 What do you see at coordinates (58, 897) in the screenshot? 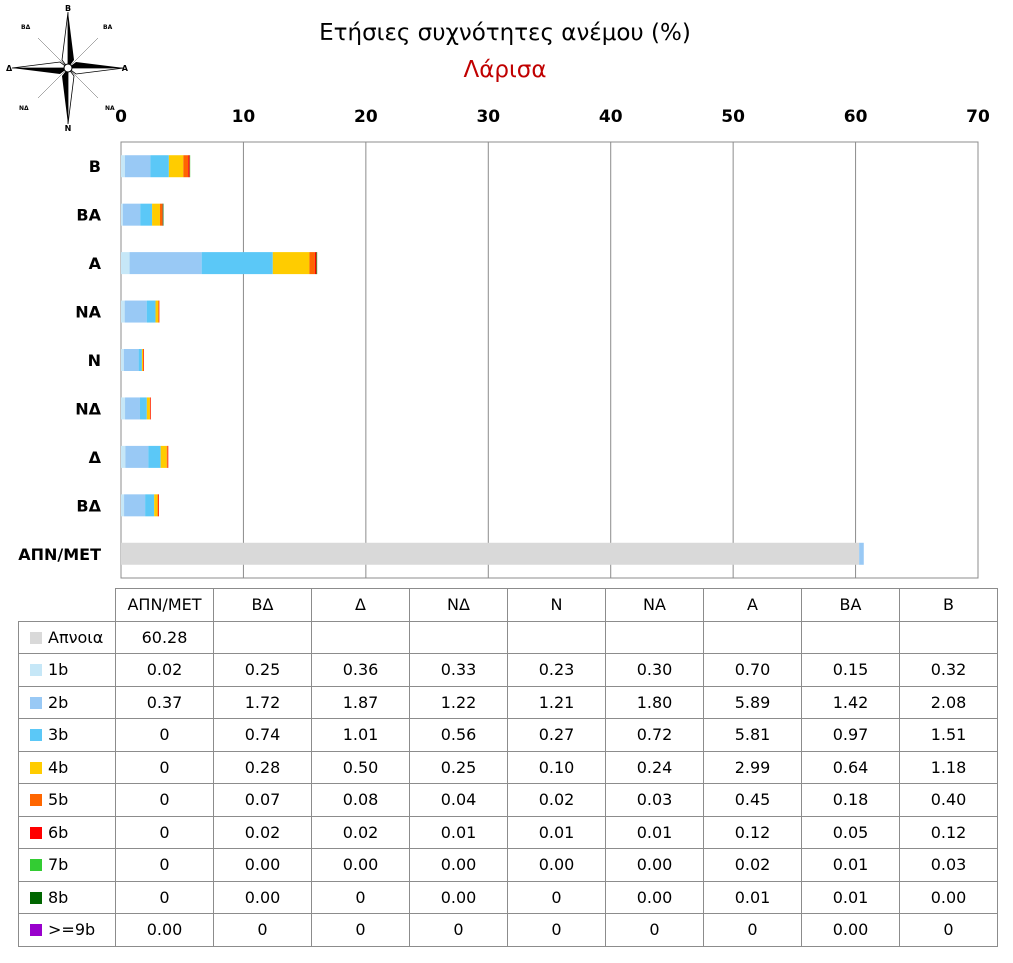
I see `legend-label: 8b` at bounding box center [58, 897].